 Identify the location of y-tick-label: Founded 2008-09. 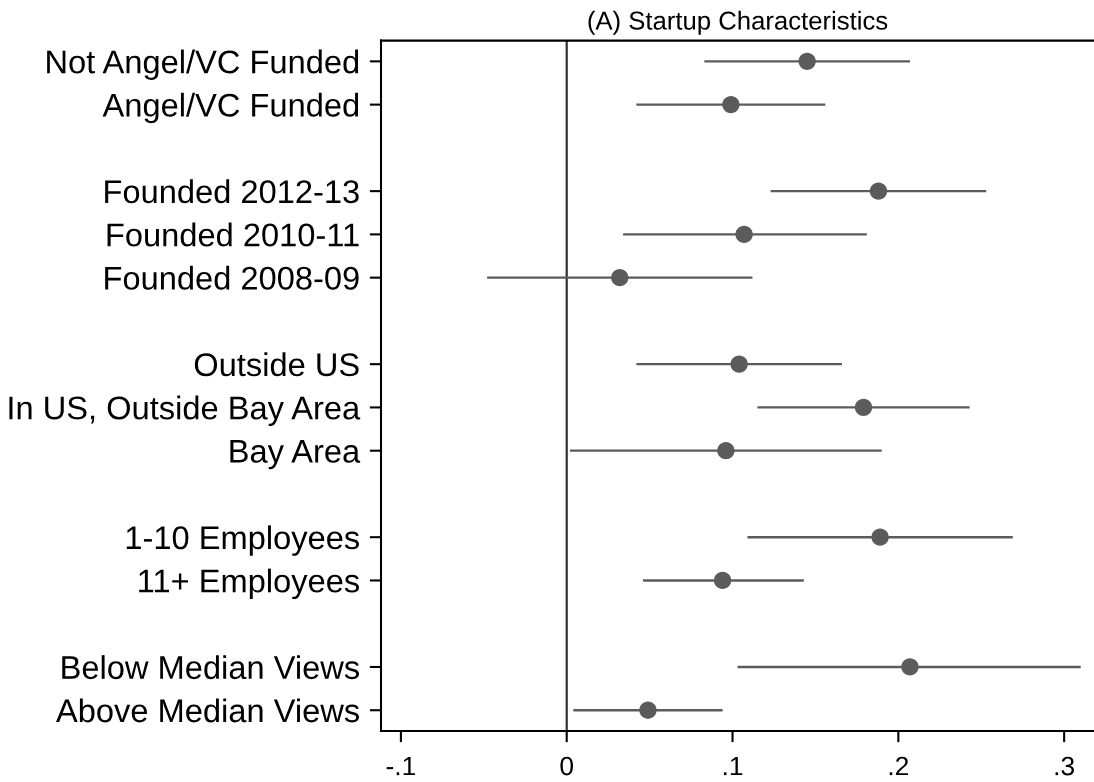
(232, 277).